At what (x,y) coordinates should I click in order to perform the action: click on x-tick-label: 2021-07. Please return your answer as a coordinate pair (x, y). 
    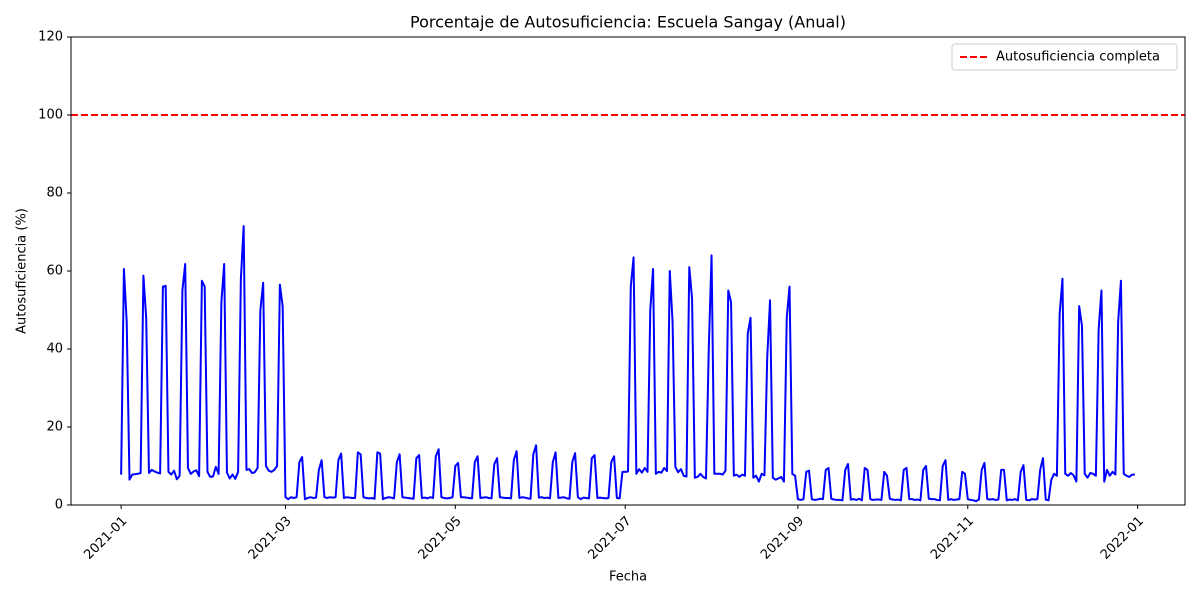
    Looking at the image, I should click on (609, 538).